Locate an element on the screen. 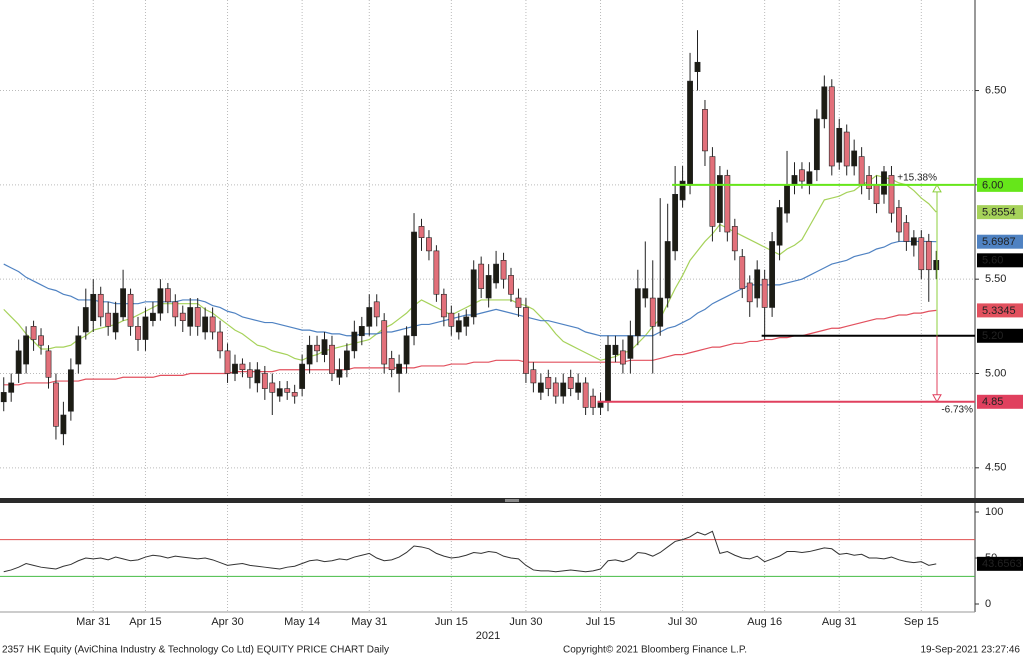  overlay-value-label: 5.3345 is located at coordinates (999, 311).